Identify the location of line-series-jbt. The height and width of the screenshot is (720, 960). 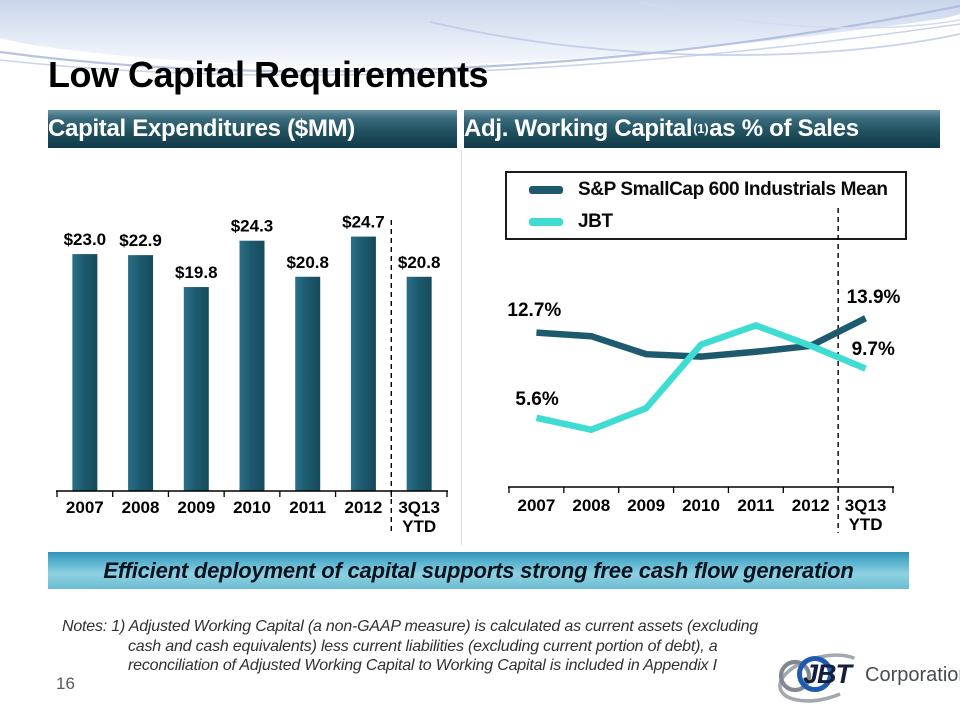
(701, 377).